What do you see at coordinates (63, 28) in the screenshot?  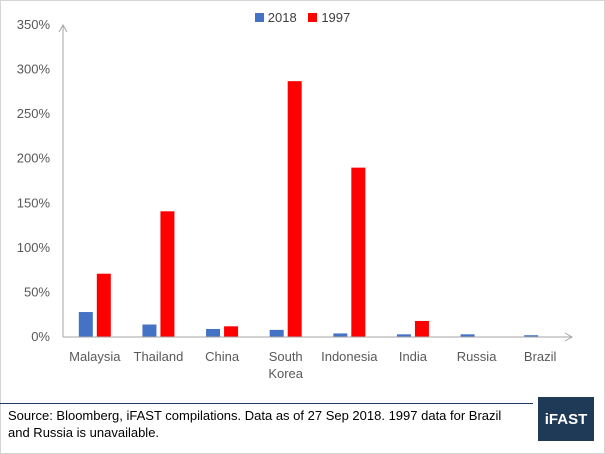 I see `y-axis-arrowhead` at bounding box center [63, 28].